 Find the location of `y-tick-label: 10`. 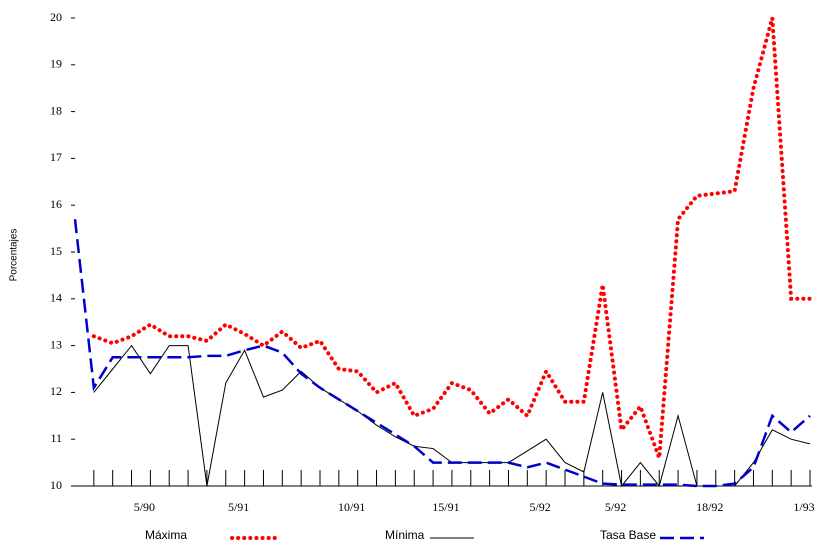

y-tick-label: 10 is located at coordinates (56, 485).